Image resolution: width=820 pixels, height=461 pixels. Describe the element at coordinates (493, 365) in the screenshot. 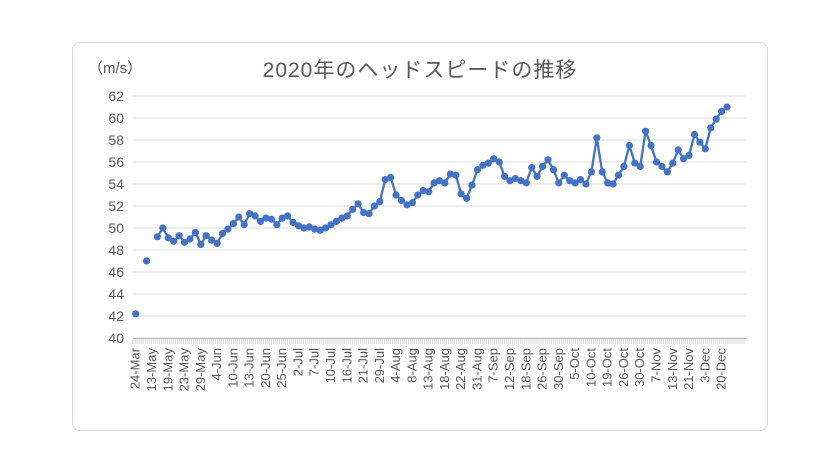

I see `x-tick-label: 7-Sep` at that location.